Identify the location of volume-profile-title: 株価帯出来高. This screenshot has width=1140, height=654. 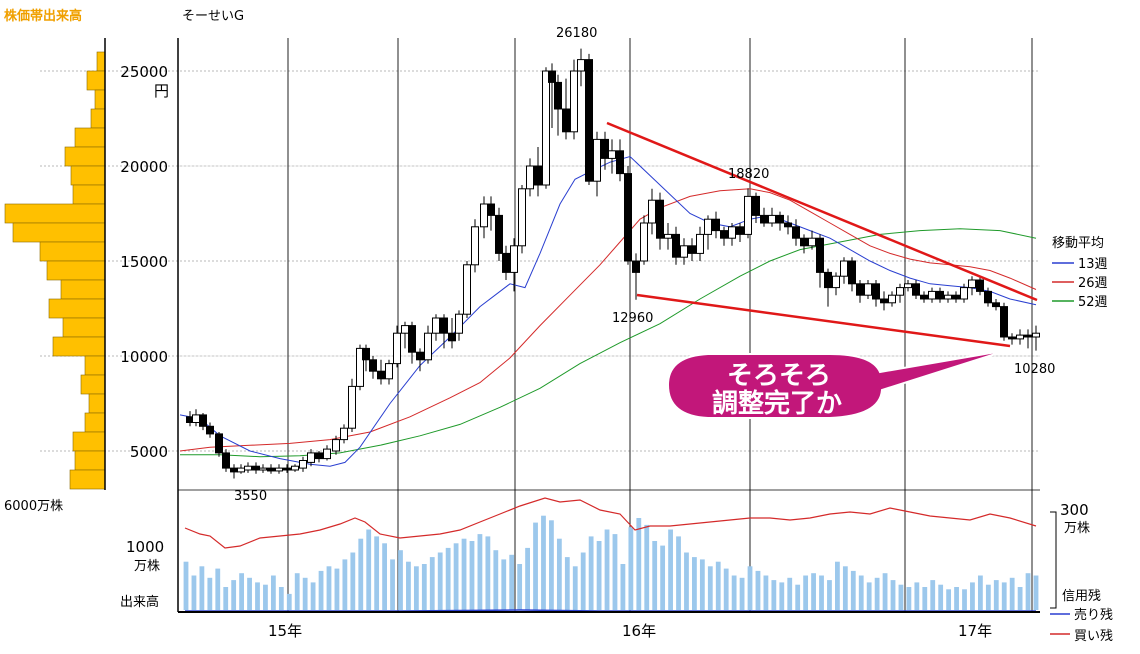
(43, 16).